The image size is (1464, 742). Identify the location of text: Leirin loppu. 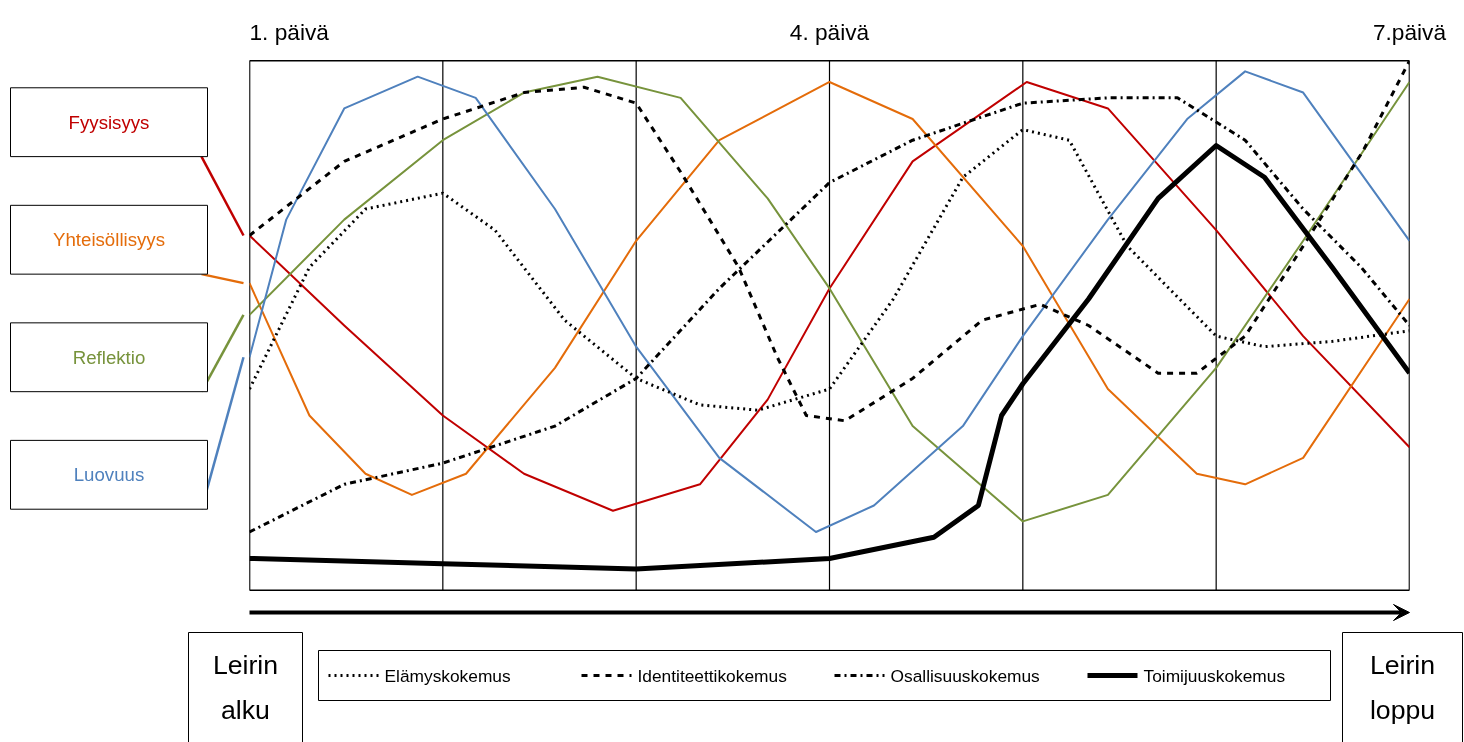
(1402, 687).